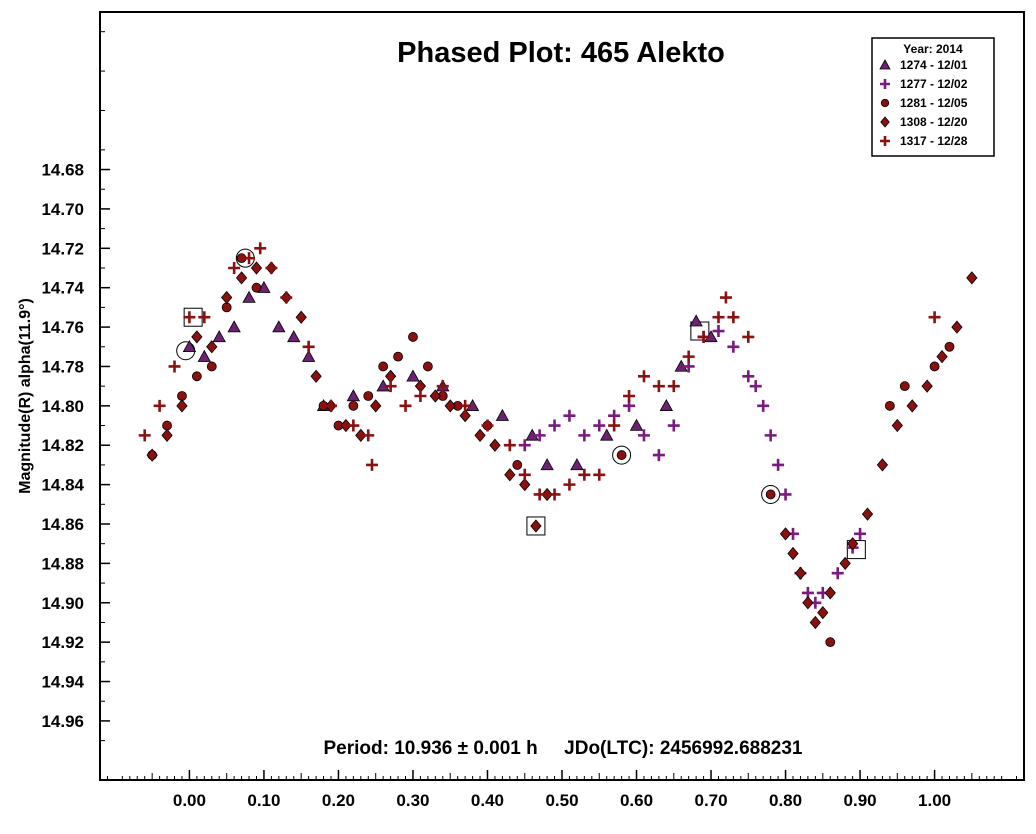  I want to click on legend-label-1: 1277 - 12/02, so click(934, 84).